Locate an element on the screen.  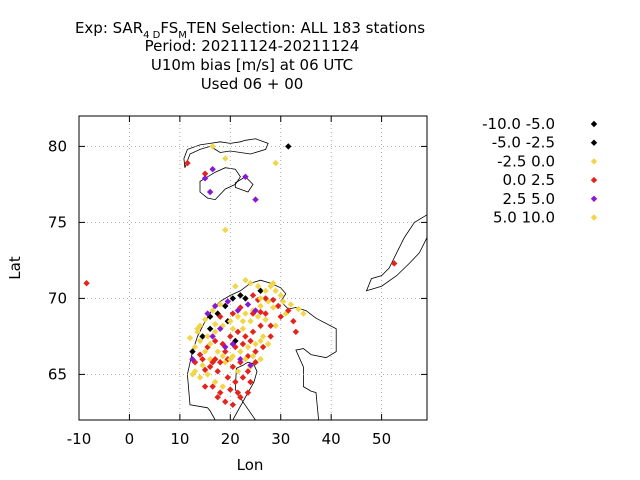
legend-label: 2.5 5.0 is located at coordinates (529, 199).